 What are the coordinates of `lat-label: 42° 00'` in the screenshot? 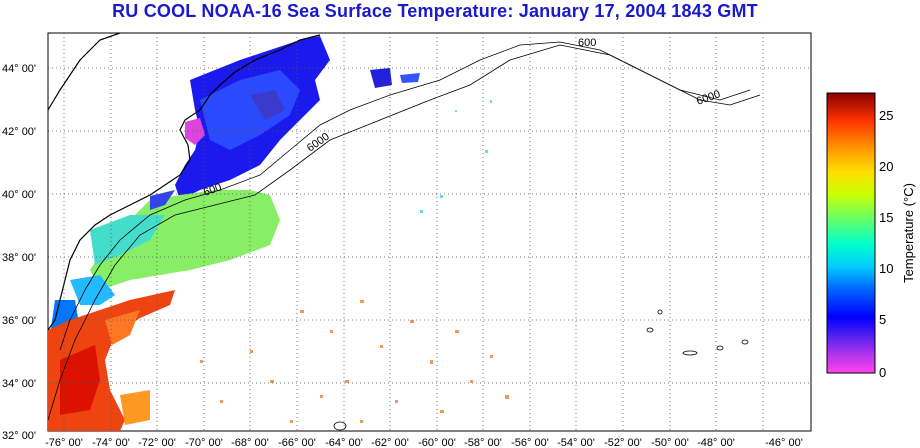 It's located at (19, 132).